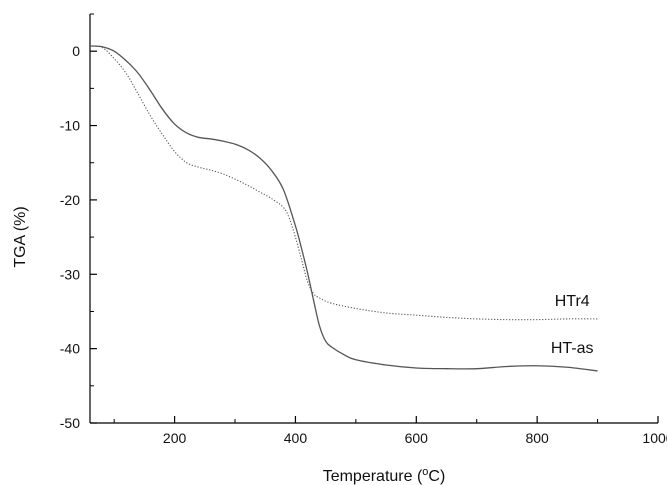 The width and height of the screenshot is (667, 485). I want to click on y-tick-label: -30, so click(70, 274).